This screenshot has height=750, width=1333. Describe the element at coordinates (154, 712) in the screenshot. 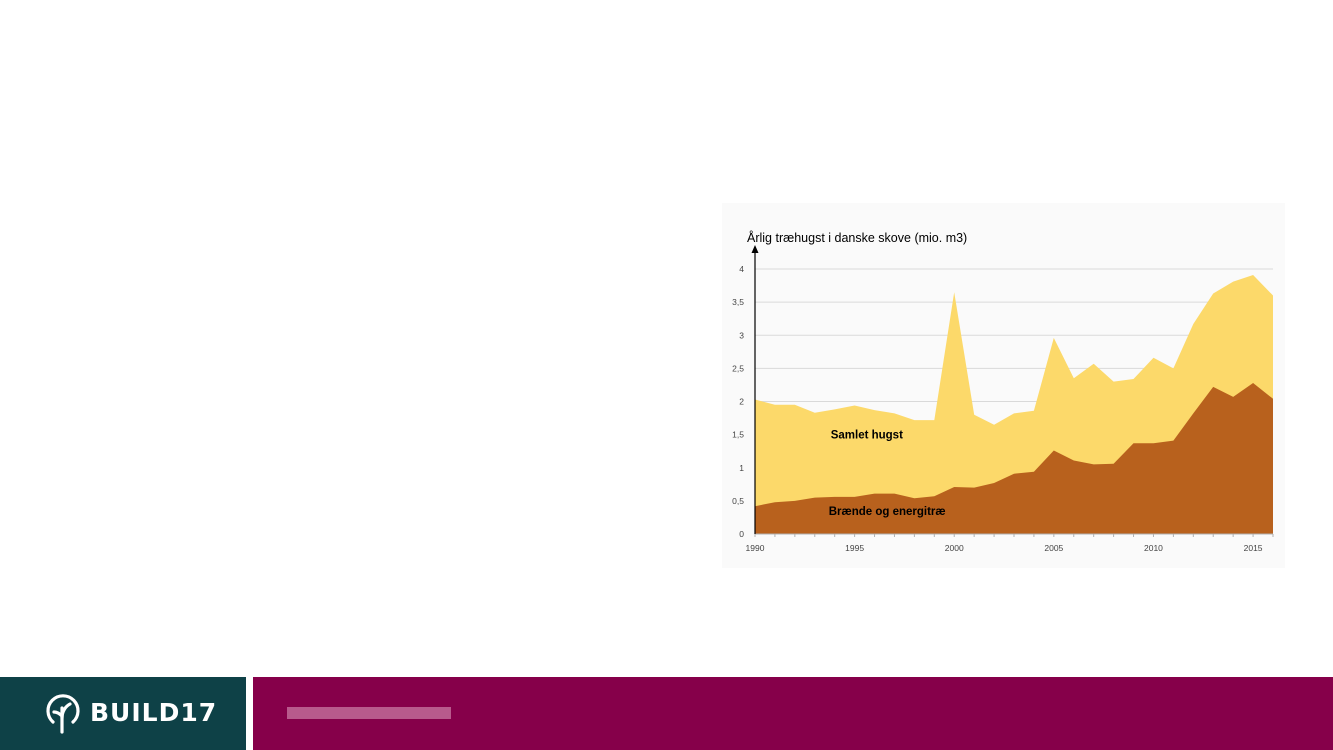

I see `logo-text: BUILD17` at that location.